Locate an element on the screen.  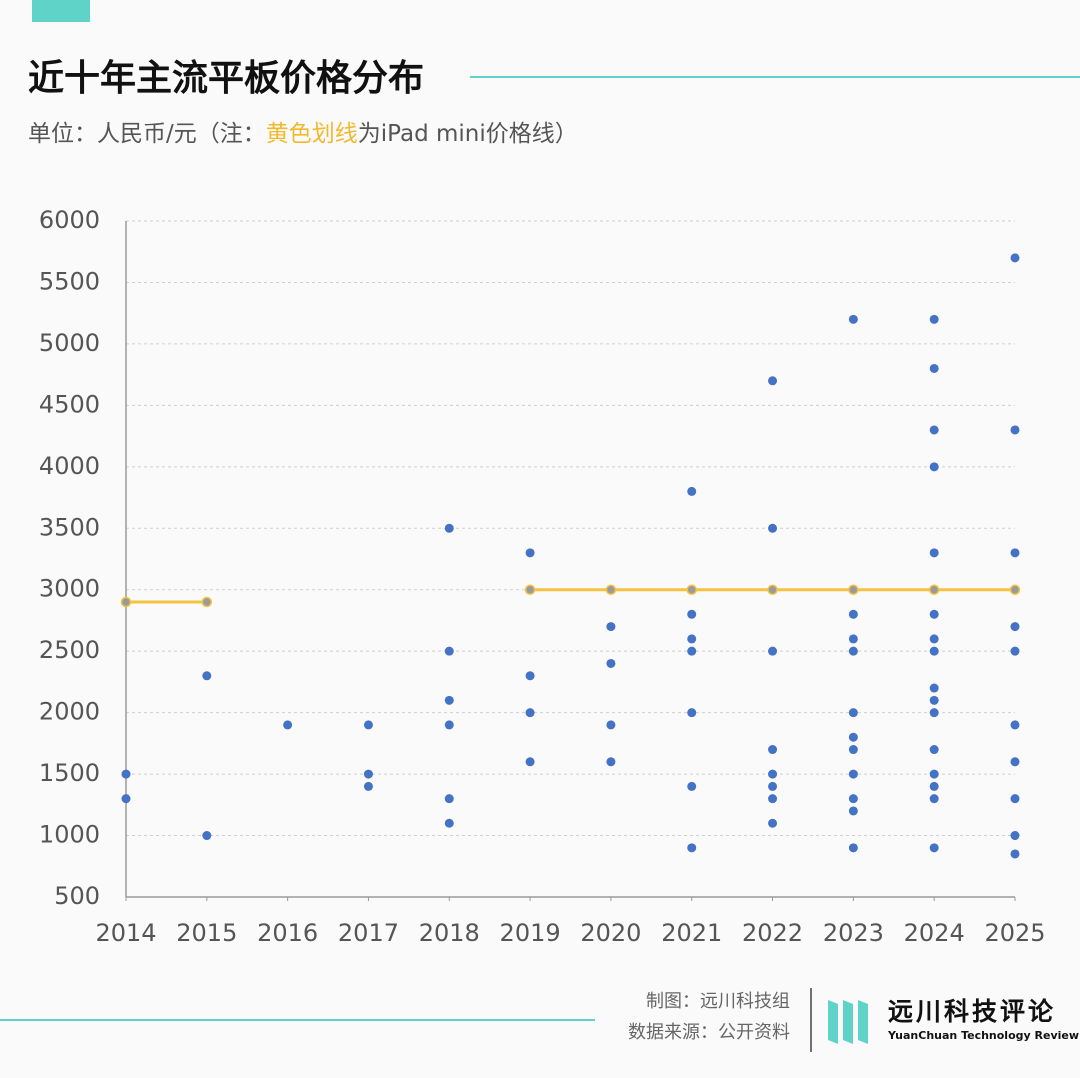
x-tick-label: 2016 is located at coordinates (287, 933).